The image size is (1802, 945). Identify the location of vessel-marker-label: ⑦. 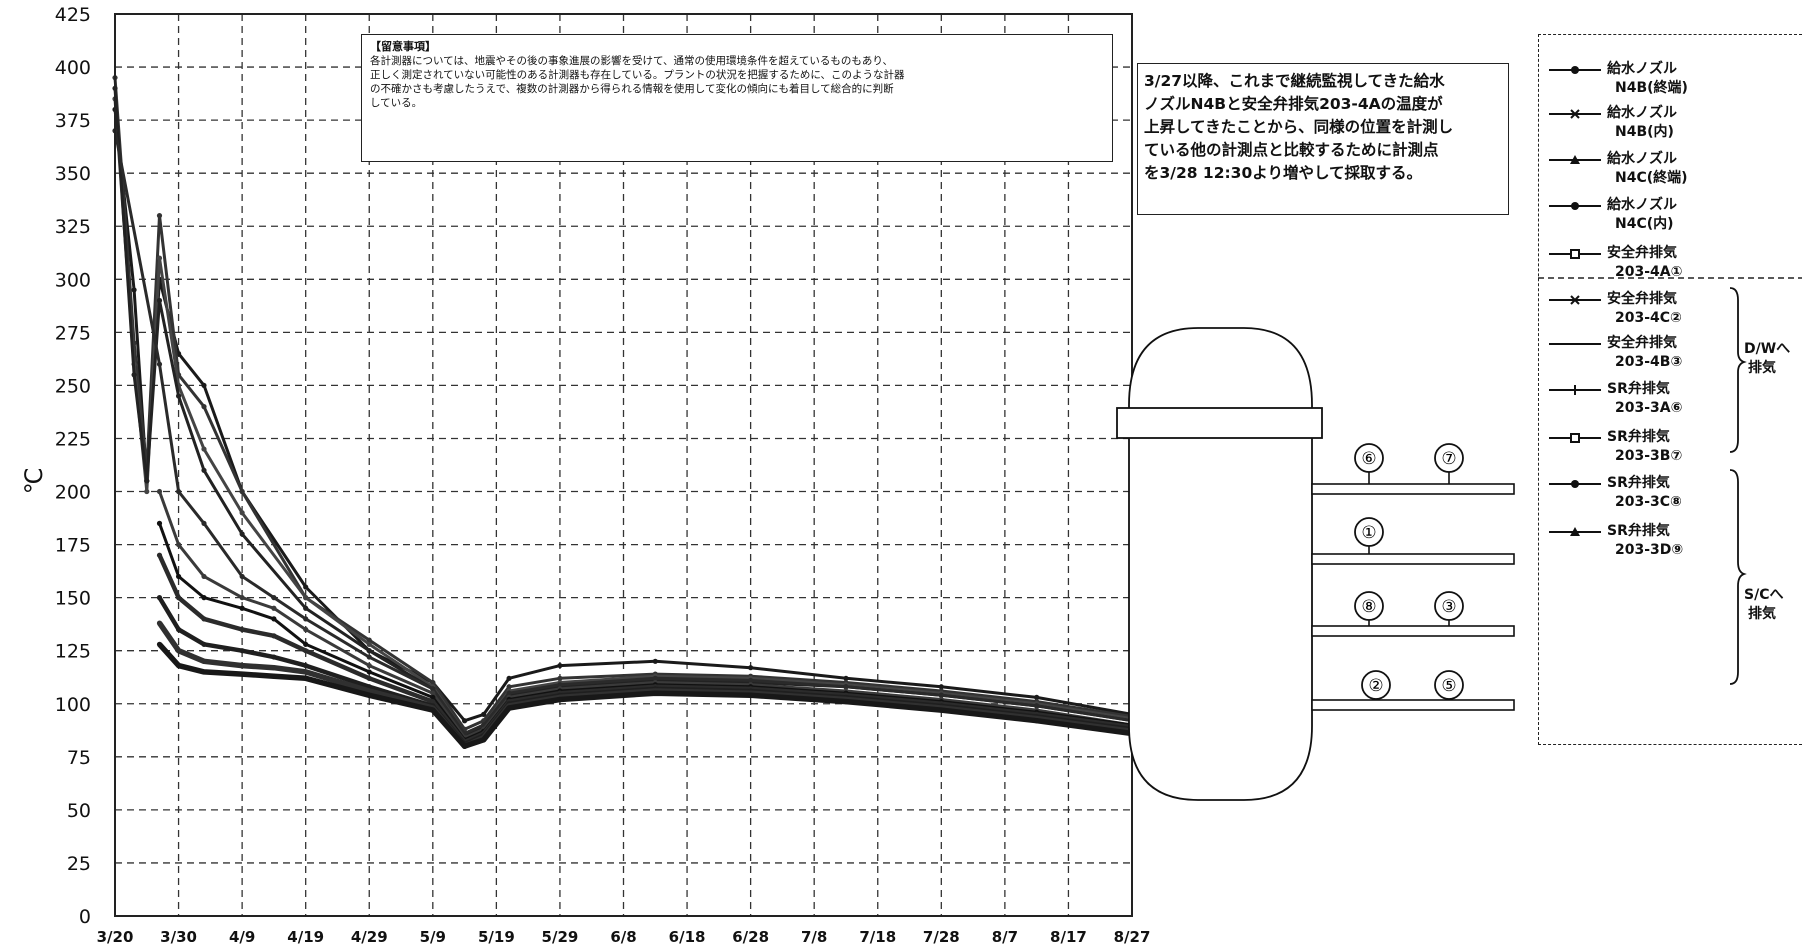
(1448, 459).